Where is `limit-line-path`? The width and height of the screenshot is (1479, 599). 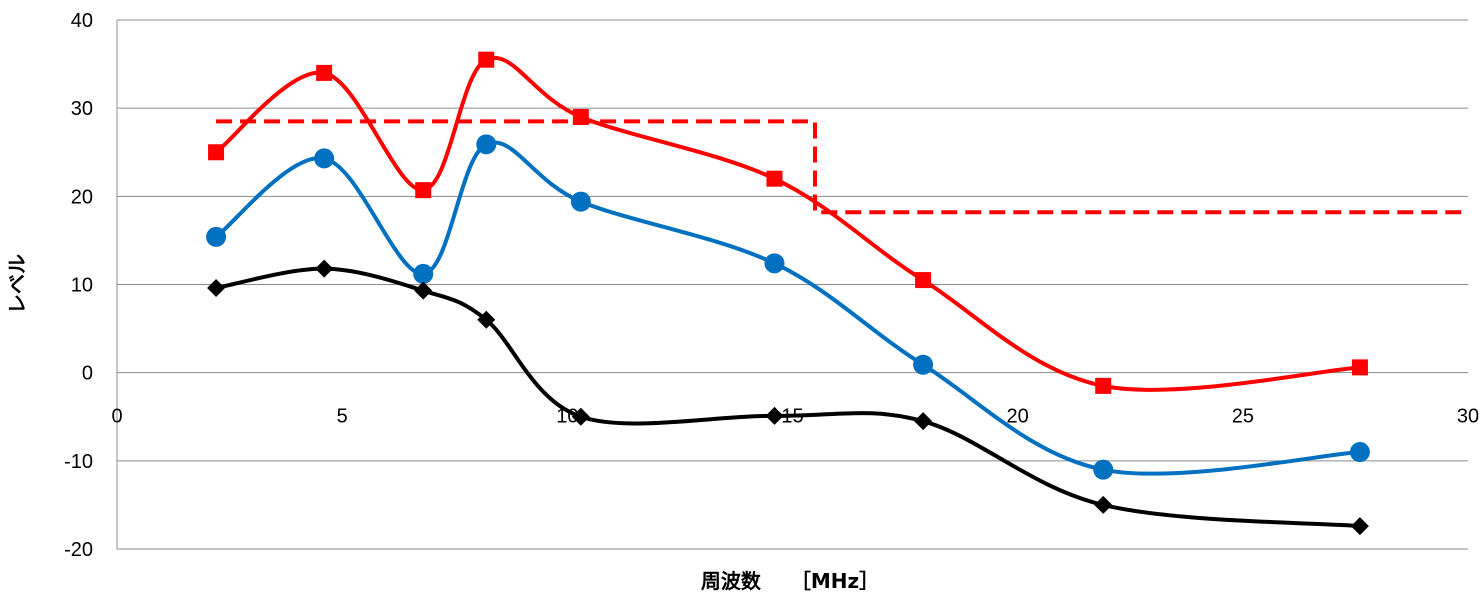
limit-line-path is located at coordinates (842, 167).